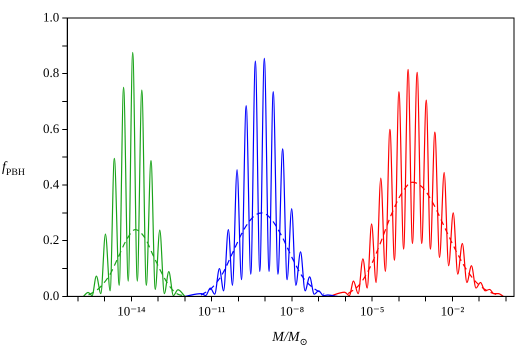  Describe the element at coordinates (51, 184) in the screenshot. I see `y-tick-label: 0.4` at that location.